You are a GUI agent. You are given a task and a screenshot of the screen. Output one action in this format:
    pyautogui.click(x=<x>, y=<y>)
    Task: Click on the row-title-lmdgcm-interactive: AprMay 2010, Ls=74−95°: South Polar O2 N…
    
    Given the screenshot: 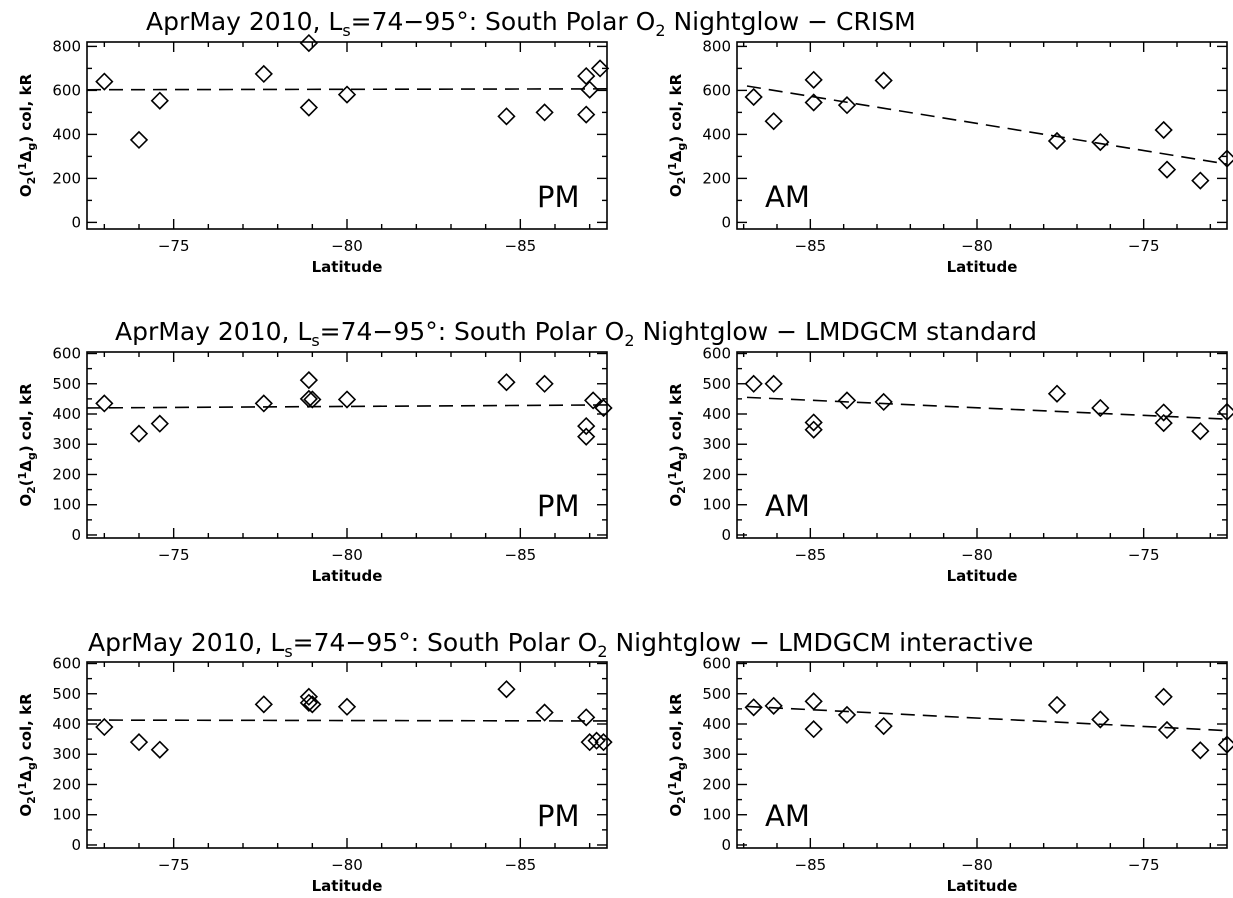 What is the action you would take?
    pyautogui.click(x=560, y=644)
    